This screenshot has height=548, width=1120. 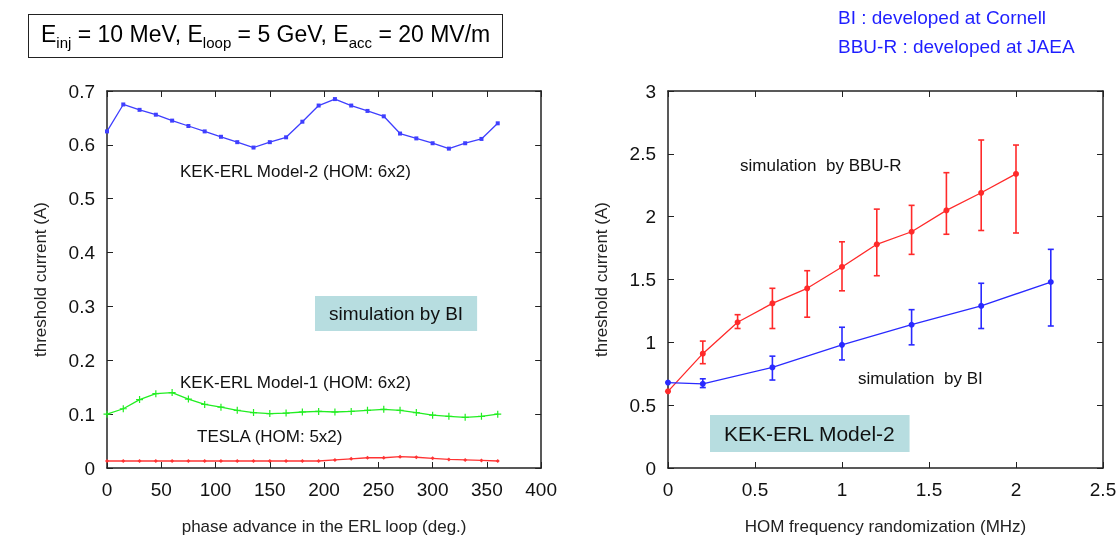 What do you see at coordinates (650, 91) in the screenshot?
I see `y-tick-label: 3` at bounding box center [650, 91].